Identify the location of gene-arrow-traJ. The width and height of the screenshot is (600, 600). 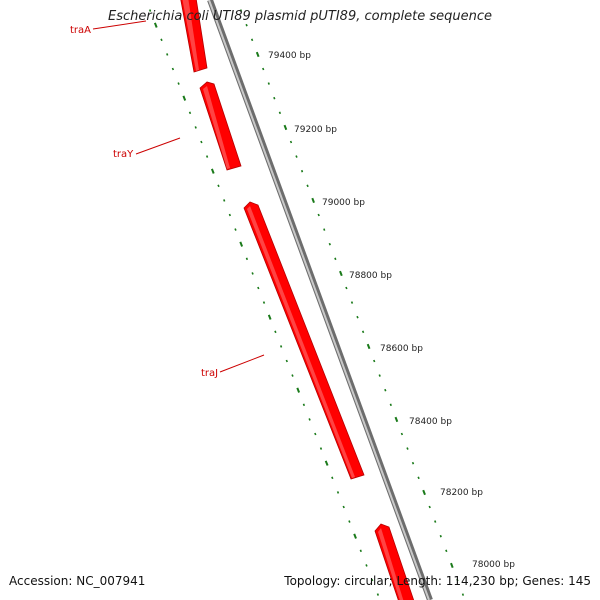
(304, 340).